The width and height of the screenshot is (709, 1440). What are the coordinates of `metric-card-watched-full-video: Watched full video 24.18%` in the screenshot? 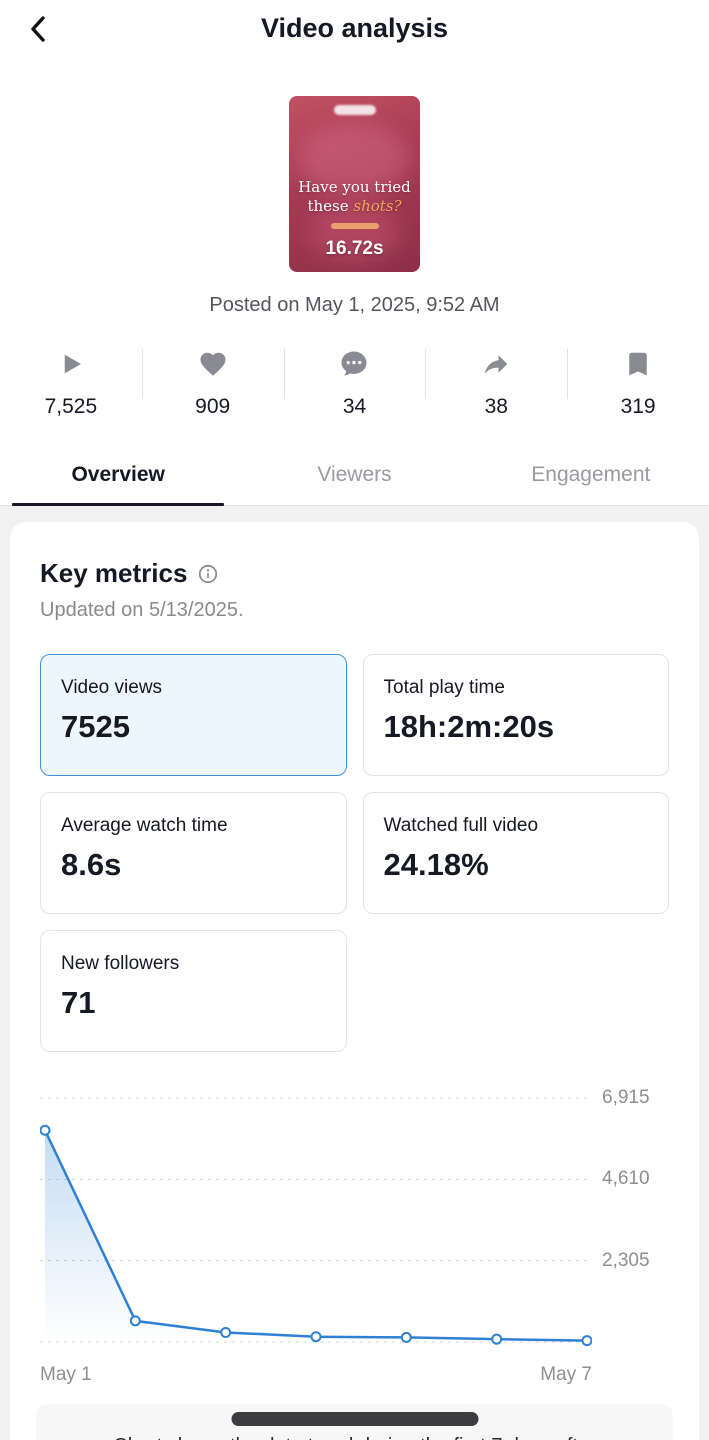 It's located at (515, 853).